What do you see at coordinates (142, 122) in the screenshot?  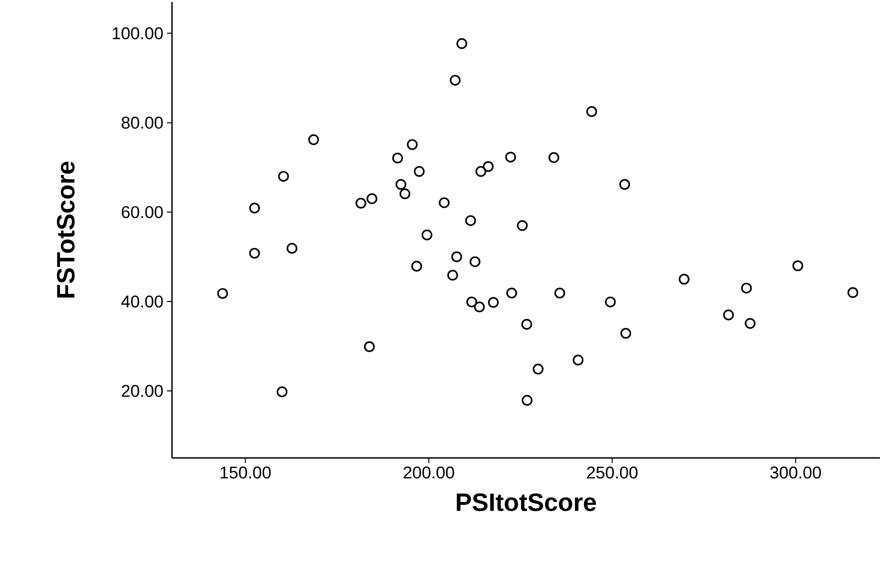 I see `y-tick-label: 80.00` at bounding box center [142, 122].